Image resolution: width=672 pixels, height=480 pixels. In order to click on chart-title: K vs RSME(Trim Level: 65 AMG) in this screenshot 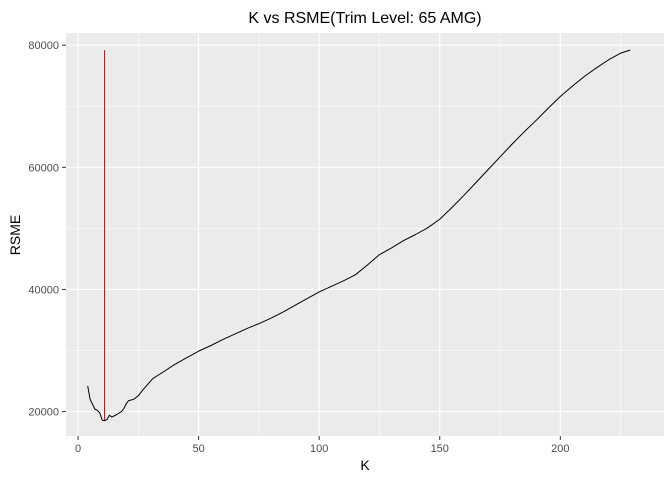, I will do `click(364, 18)`.